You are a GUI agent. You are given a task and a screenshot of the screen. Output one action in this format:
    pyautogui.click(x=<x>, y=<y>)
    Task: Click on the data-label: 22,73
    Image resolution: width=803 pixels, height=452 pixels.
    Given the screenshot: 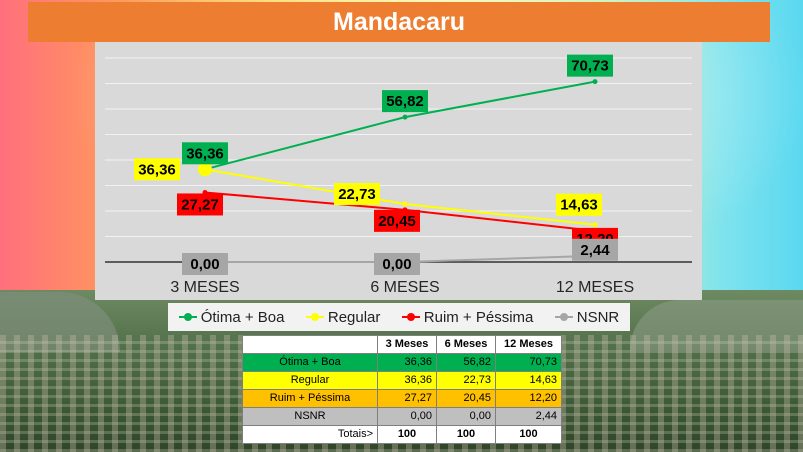 What is the action you would take?
    pyautogui.click(x=357, y=194)
    